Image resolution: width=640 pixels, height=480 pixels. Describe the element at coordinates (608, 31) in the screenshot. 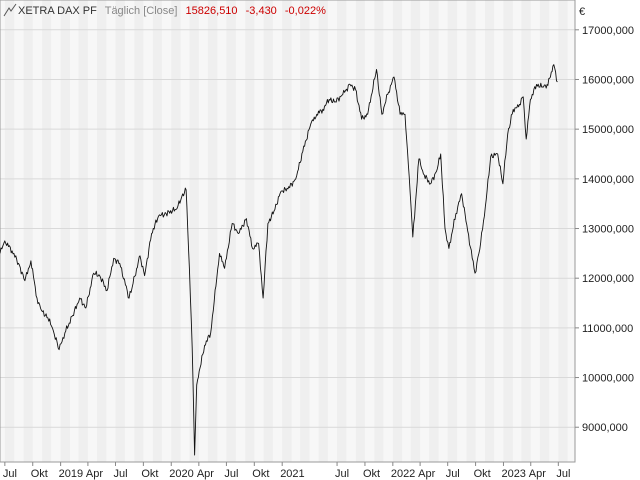

I see `y-tick-label: 17000,000` at that location.